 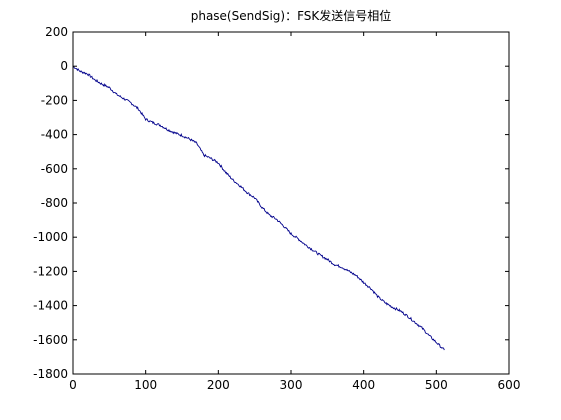 I want to click on y-tick-label: -1200, so click(x=50, y=271).